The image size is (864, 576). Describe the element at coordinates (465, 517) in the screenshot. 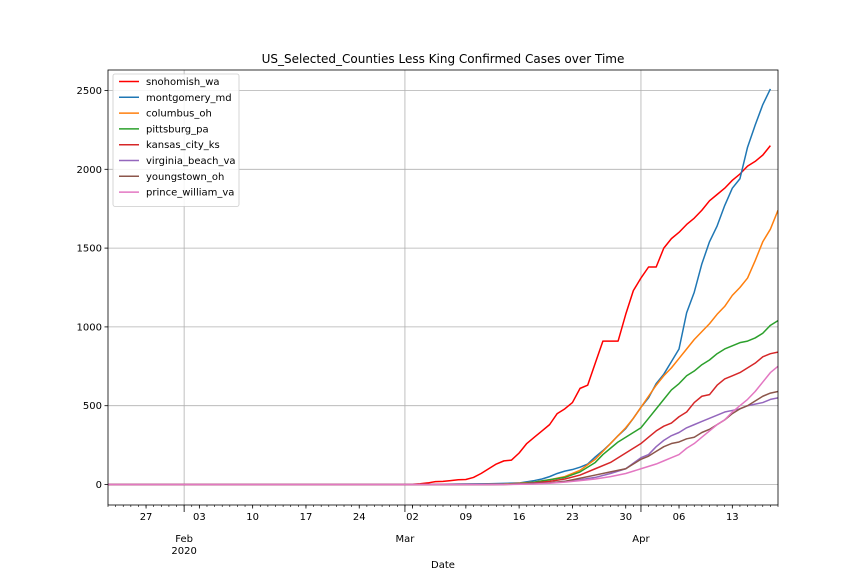

I see `x-tick-label: 09` at that location.